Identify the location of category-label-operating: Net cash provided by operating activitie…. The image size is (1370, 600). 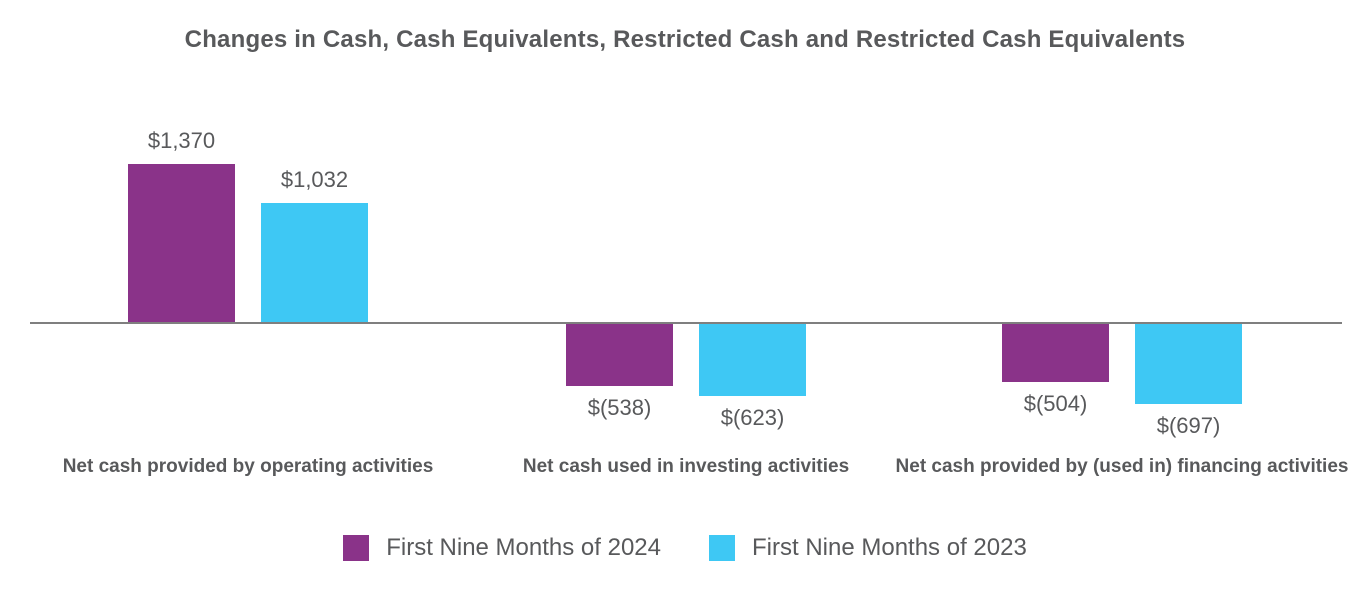
(248, 466).